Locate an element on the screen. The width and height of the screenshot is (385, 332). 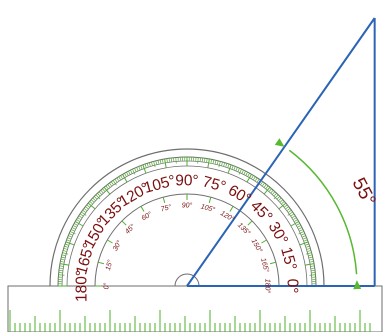
ruler-ticks is located at coordinates (190, 321).